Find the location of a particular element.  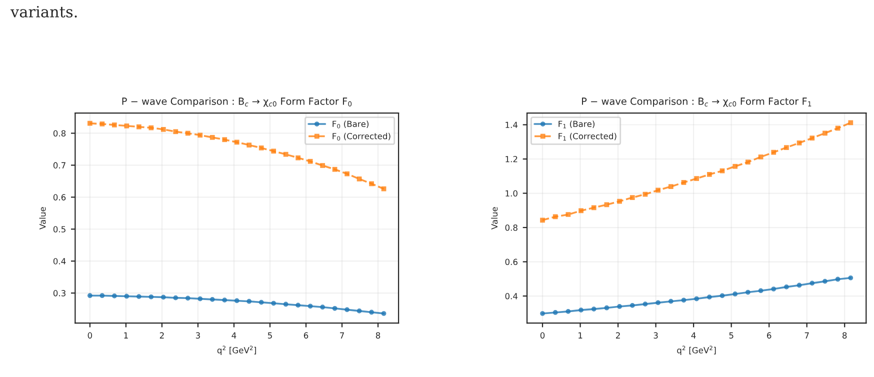

y-tick-label: 1.2 is located at coordinates (512, 159).